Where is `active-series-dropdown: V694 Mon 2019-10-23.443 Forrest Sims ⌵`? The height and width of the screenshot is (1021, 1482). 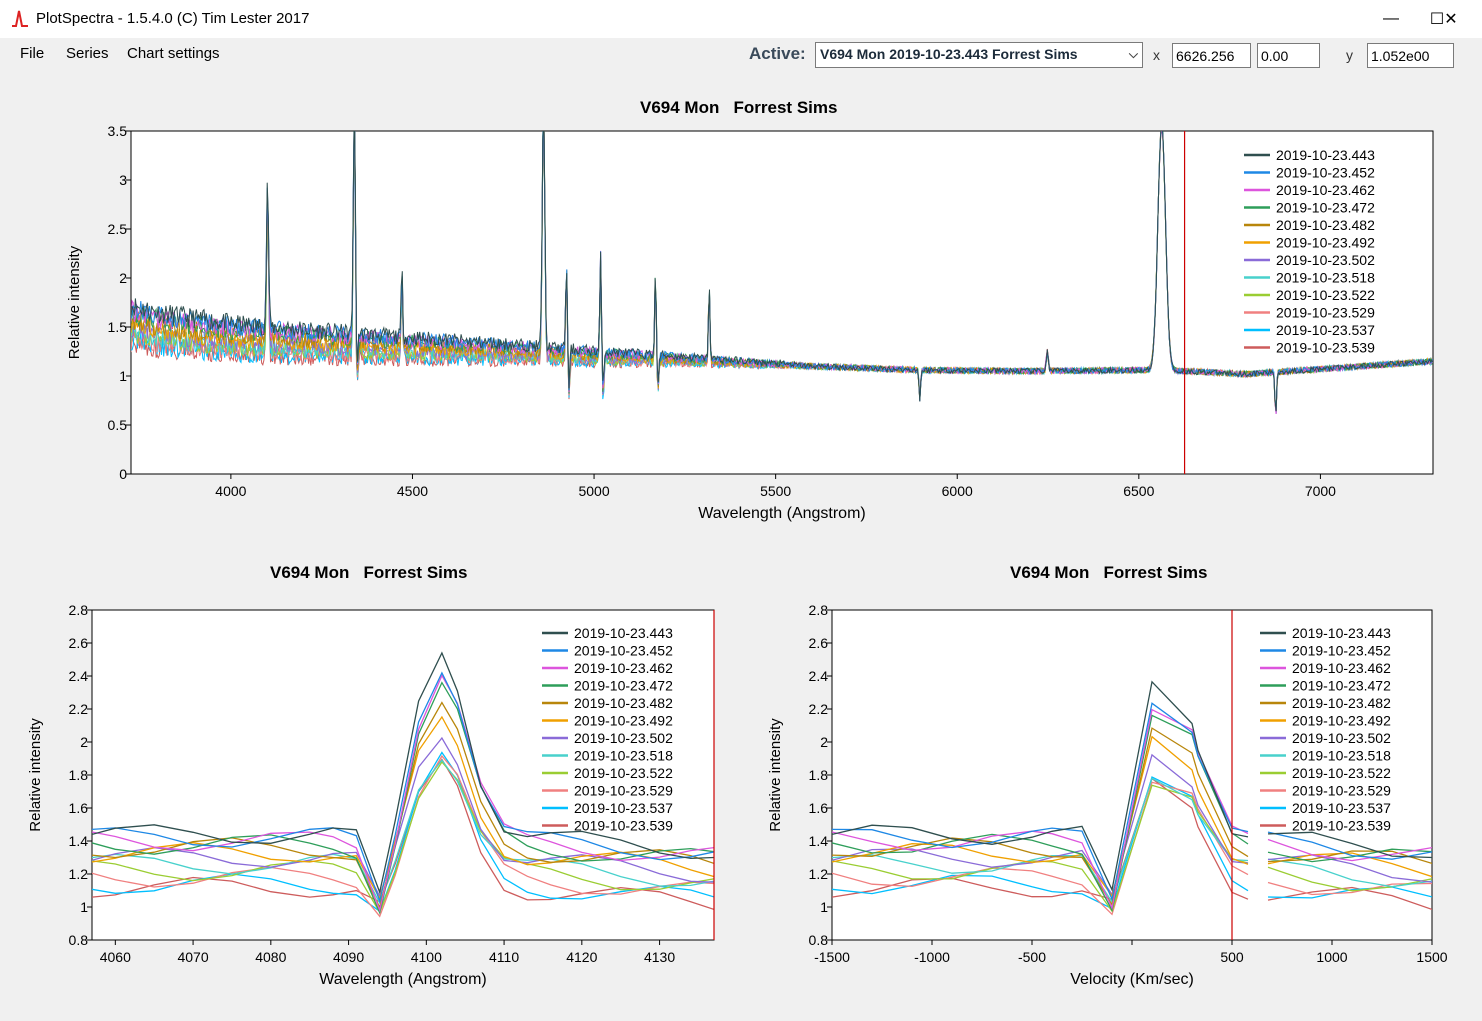
active-series-dropdown: V694 Mon 2019-10-23.443 Forrest Sims ⌵ is located at coordinates (979, 55).